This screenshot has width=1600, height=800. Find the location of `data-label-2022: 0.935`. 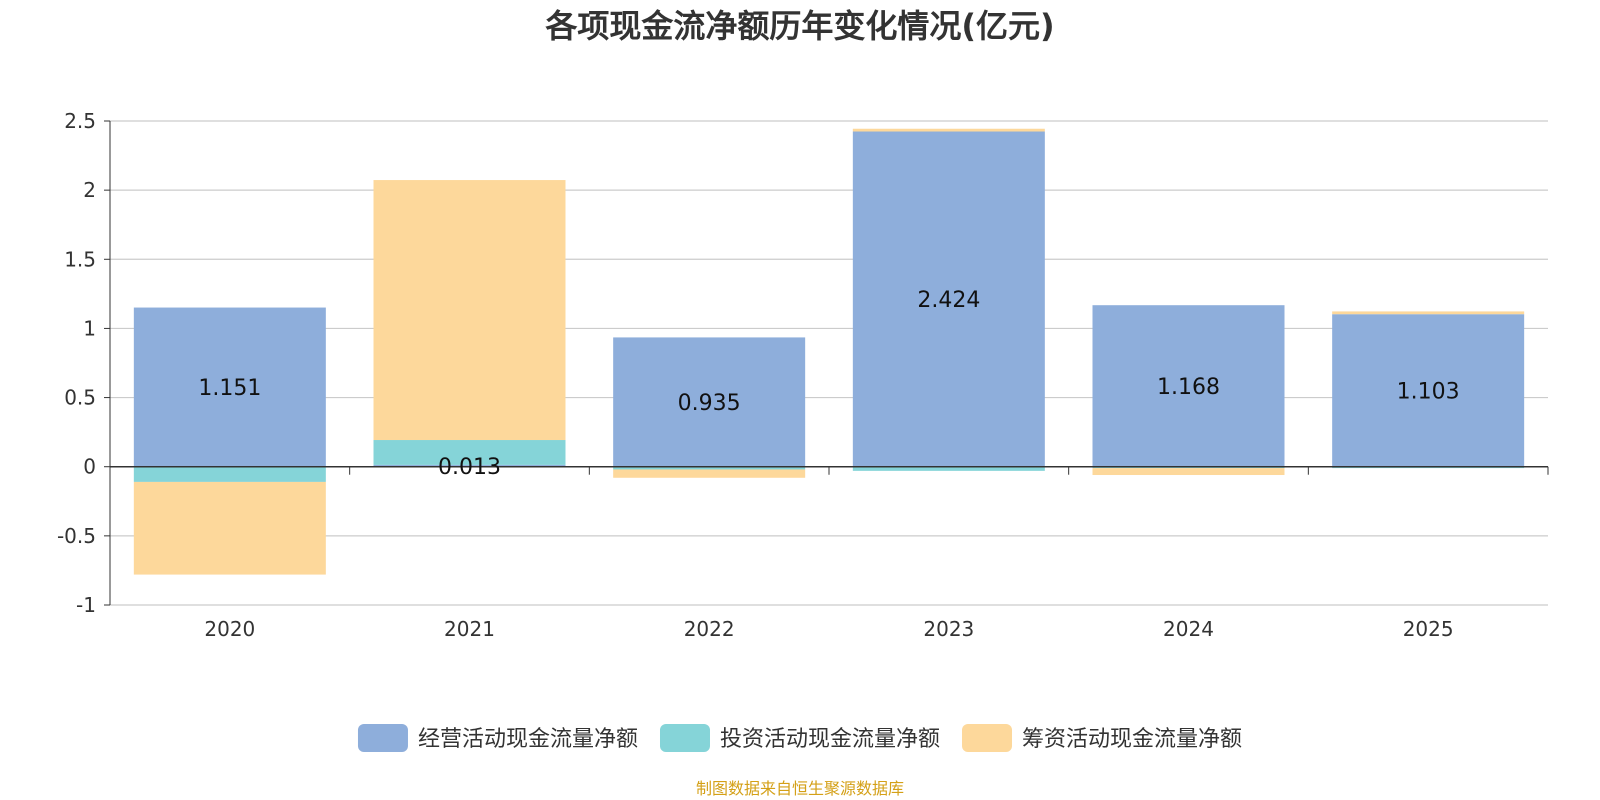

data-label-2022: 0.935 is located at coordinates (709, 403).